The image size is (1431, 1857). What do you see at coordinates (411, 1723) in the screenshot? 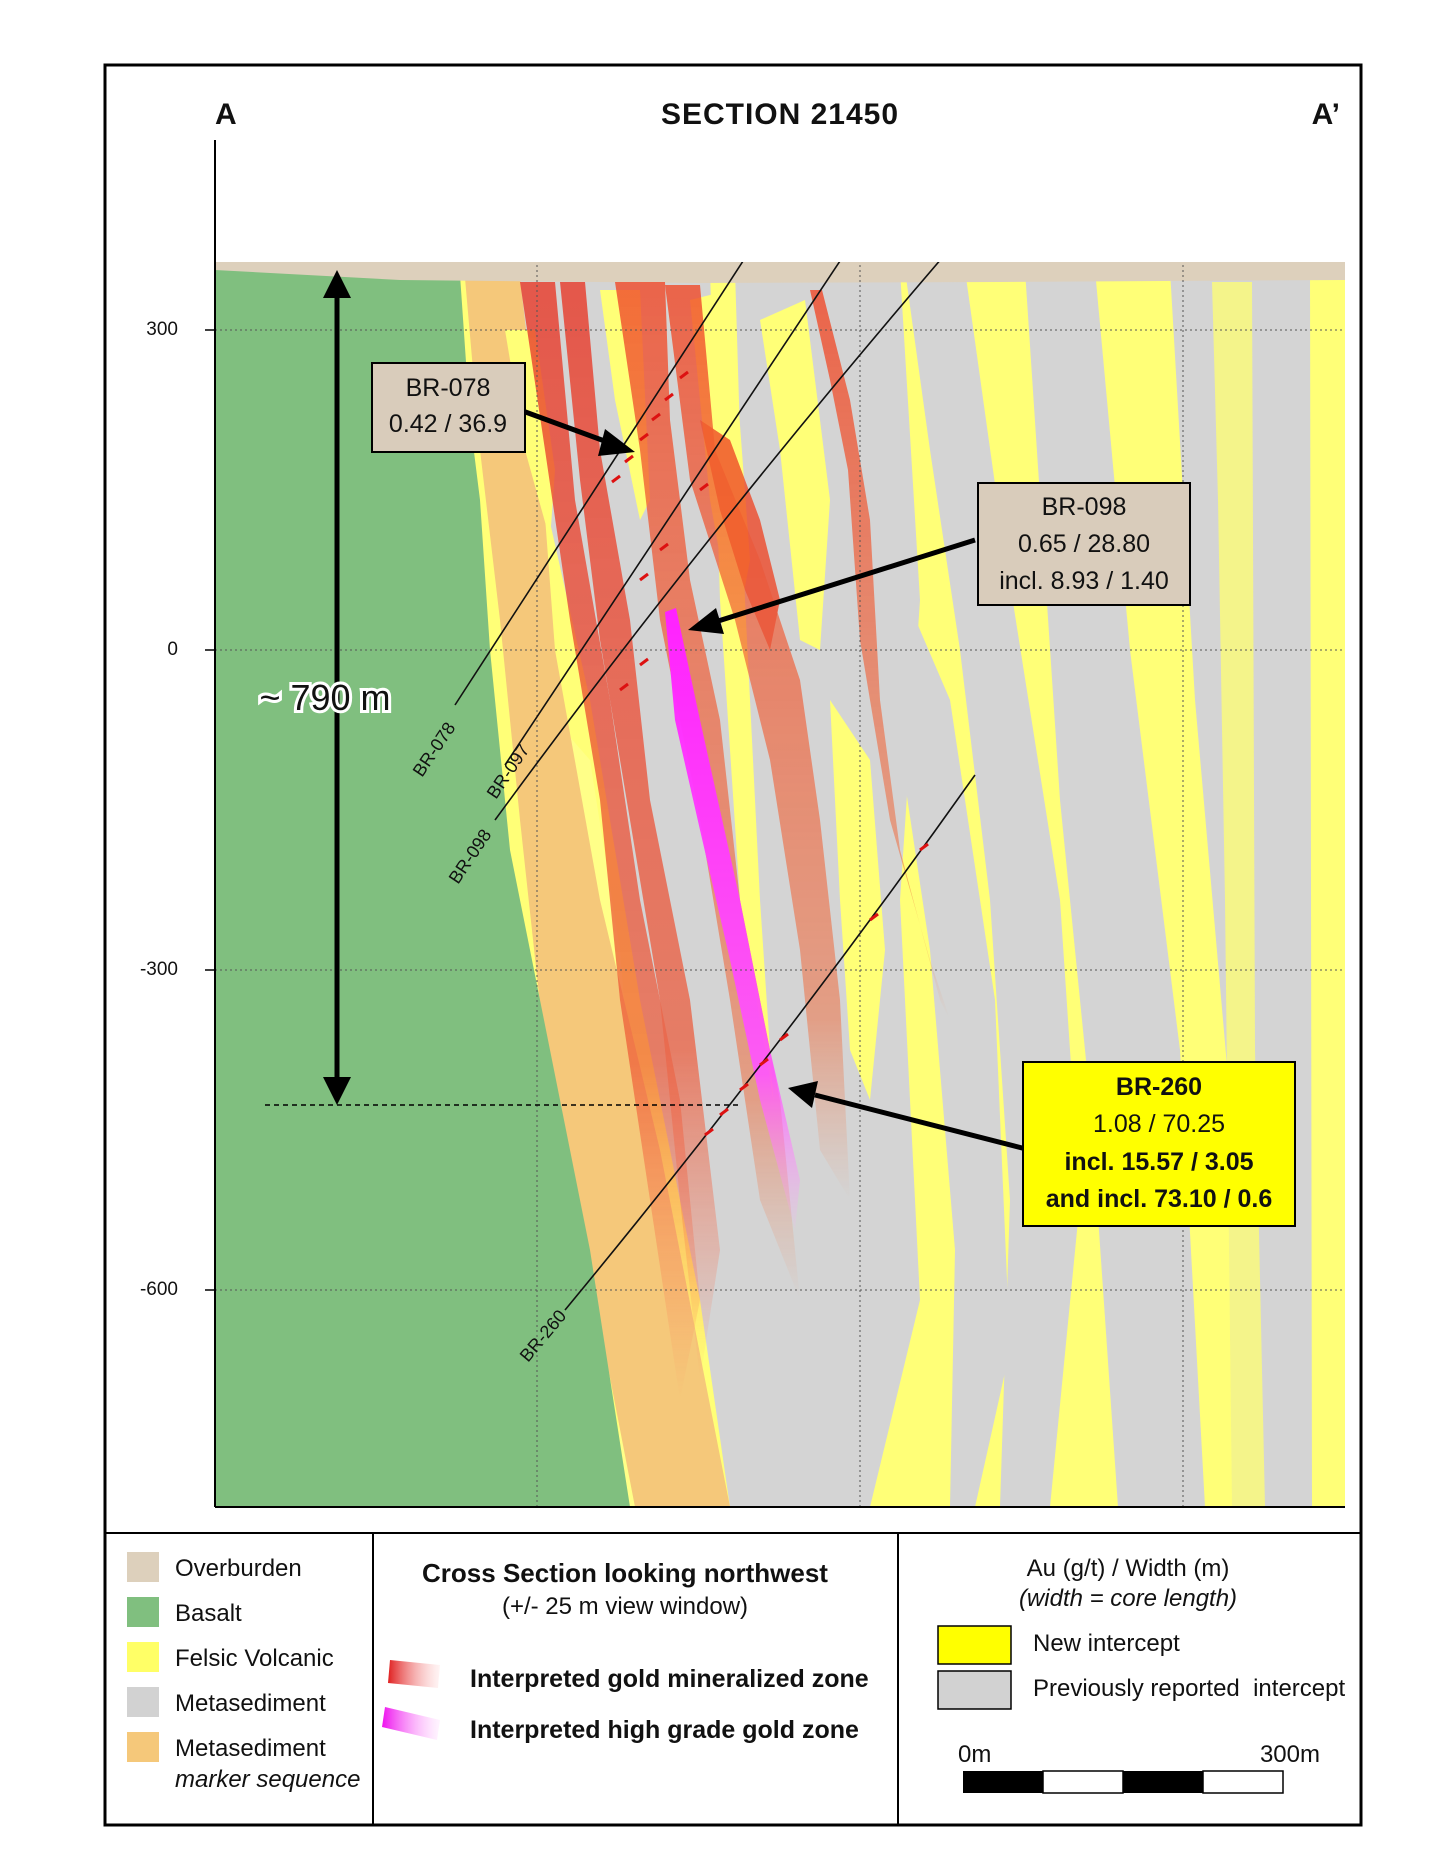
I see `high-grade-zone-swatch` at bounding box center [411, 1723].